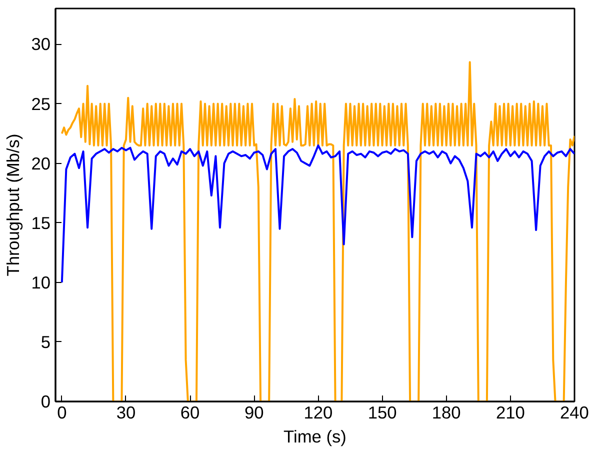  I want to click on x-axis-title: Time (s), so click(315, 436).